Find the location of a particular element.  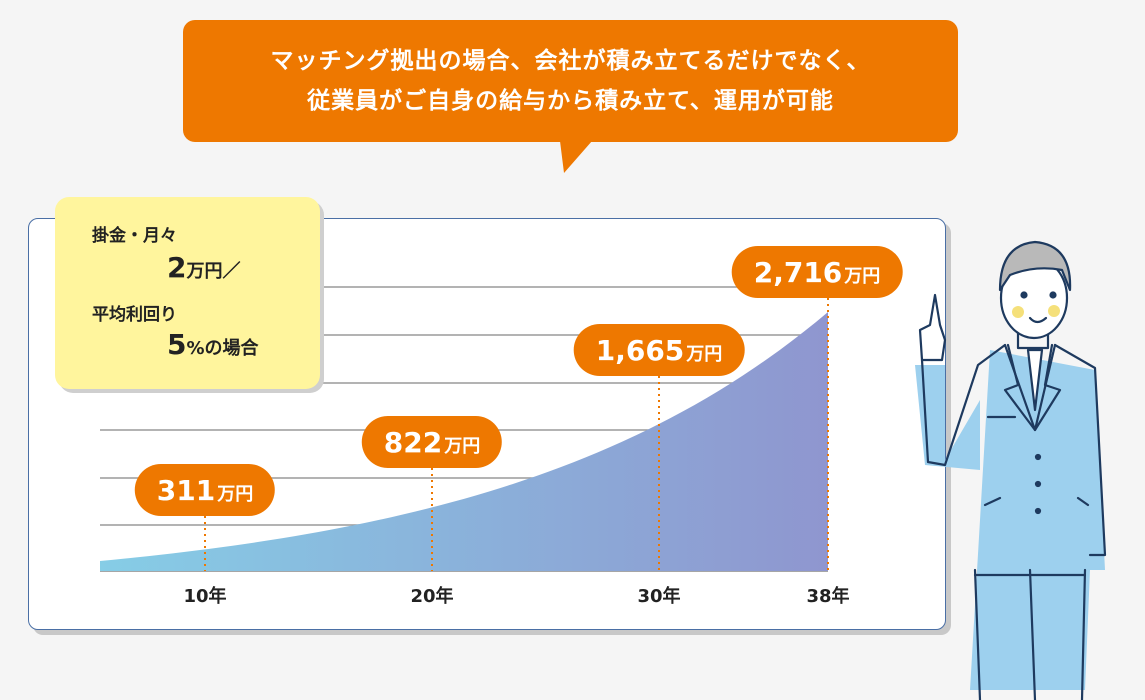

value-number: 311 is located at coordinates (186, 490).